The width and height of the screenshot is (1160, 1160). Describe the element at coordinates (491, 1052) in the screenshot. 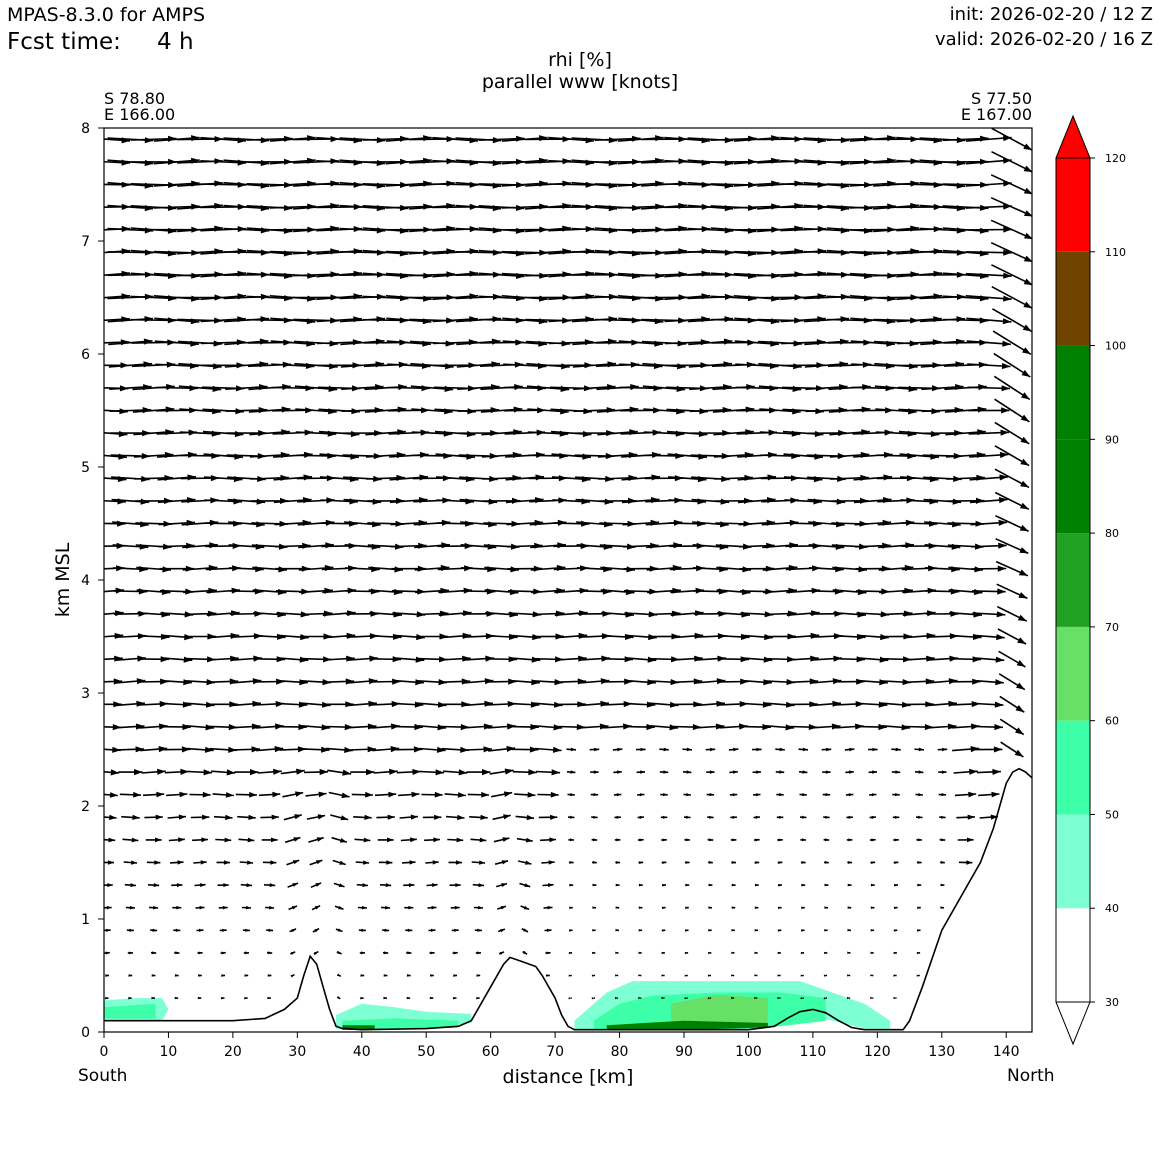

I see `x-tick-label-60: 60` at that location.